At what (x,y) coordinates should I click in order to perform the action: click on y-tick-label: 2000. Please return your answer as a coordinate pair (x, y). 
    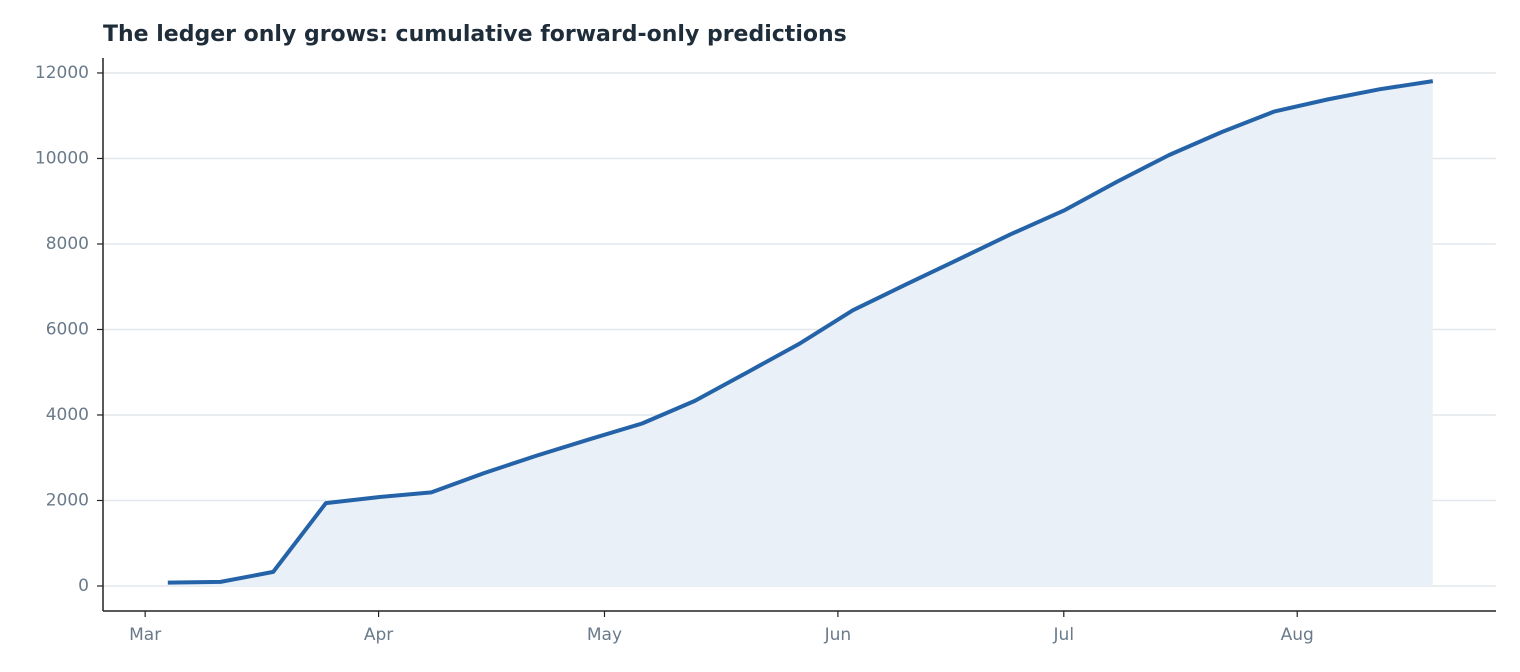
    Looking at the image, I should click on (67, 500).